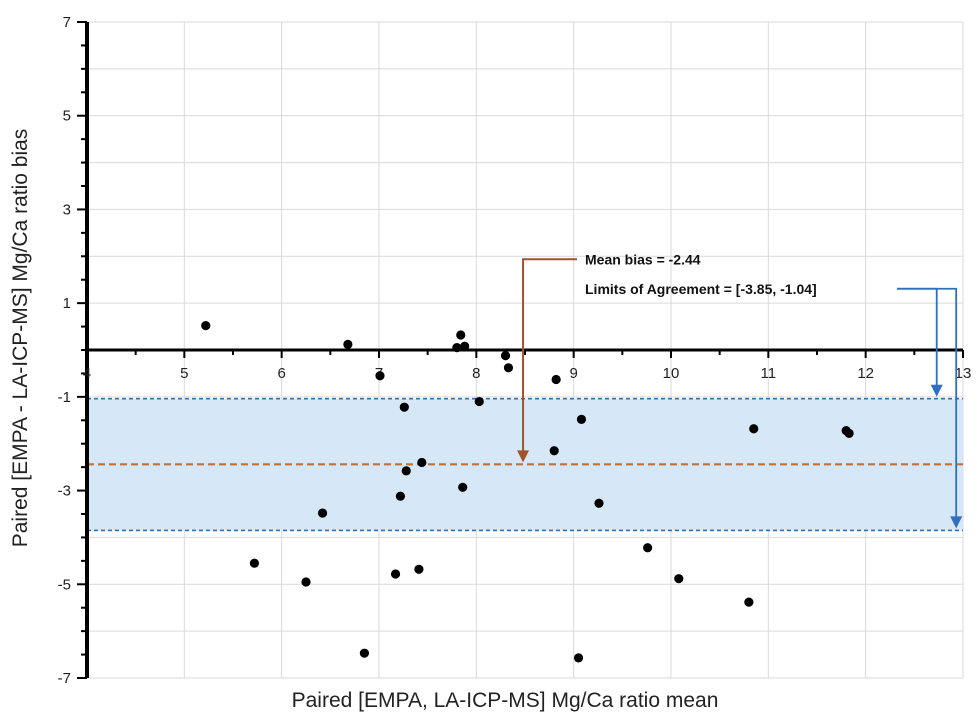 The height and width of the screenshot is (715, 977). Describe the element at coordinates (523, 456) in the screenshot. I see `mean-bias-arrowhead` at that location.